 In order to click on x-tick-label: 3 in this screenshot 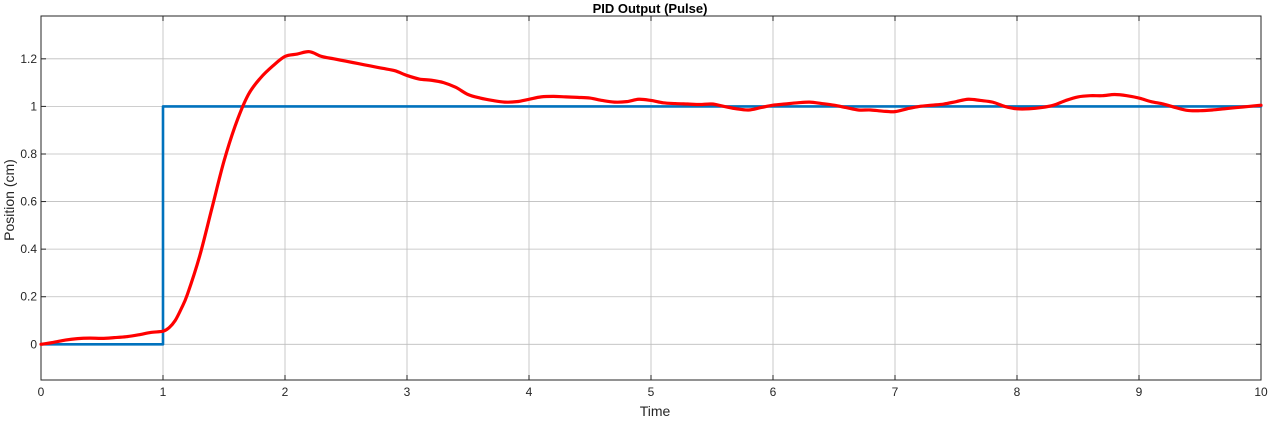, I will do `click(407, 392)`.